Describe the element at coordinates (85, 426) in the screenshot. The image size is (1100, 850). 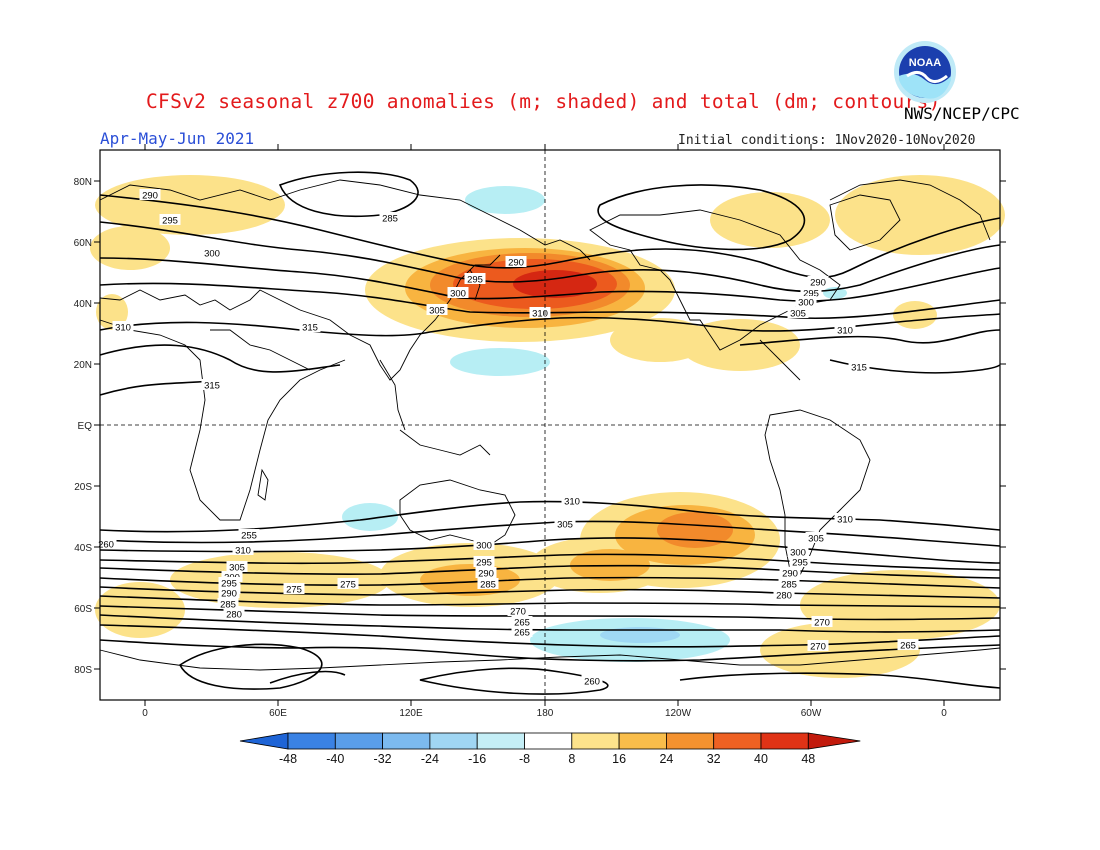
I see `lat-tick-label: EQ` at that location.